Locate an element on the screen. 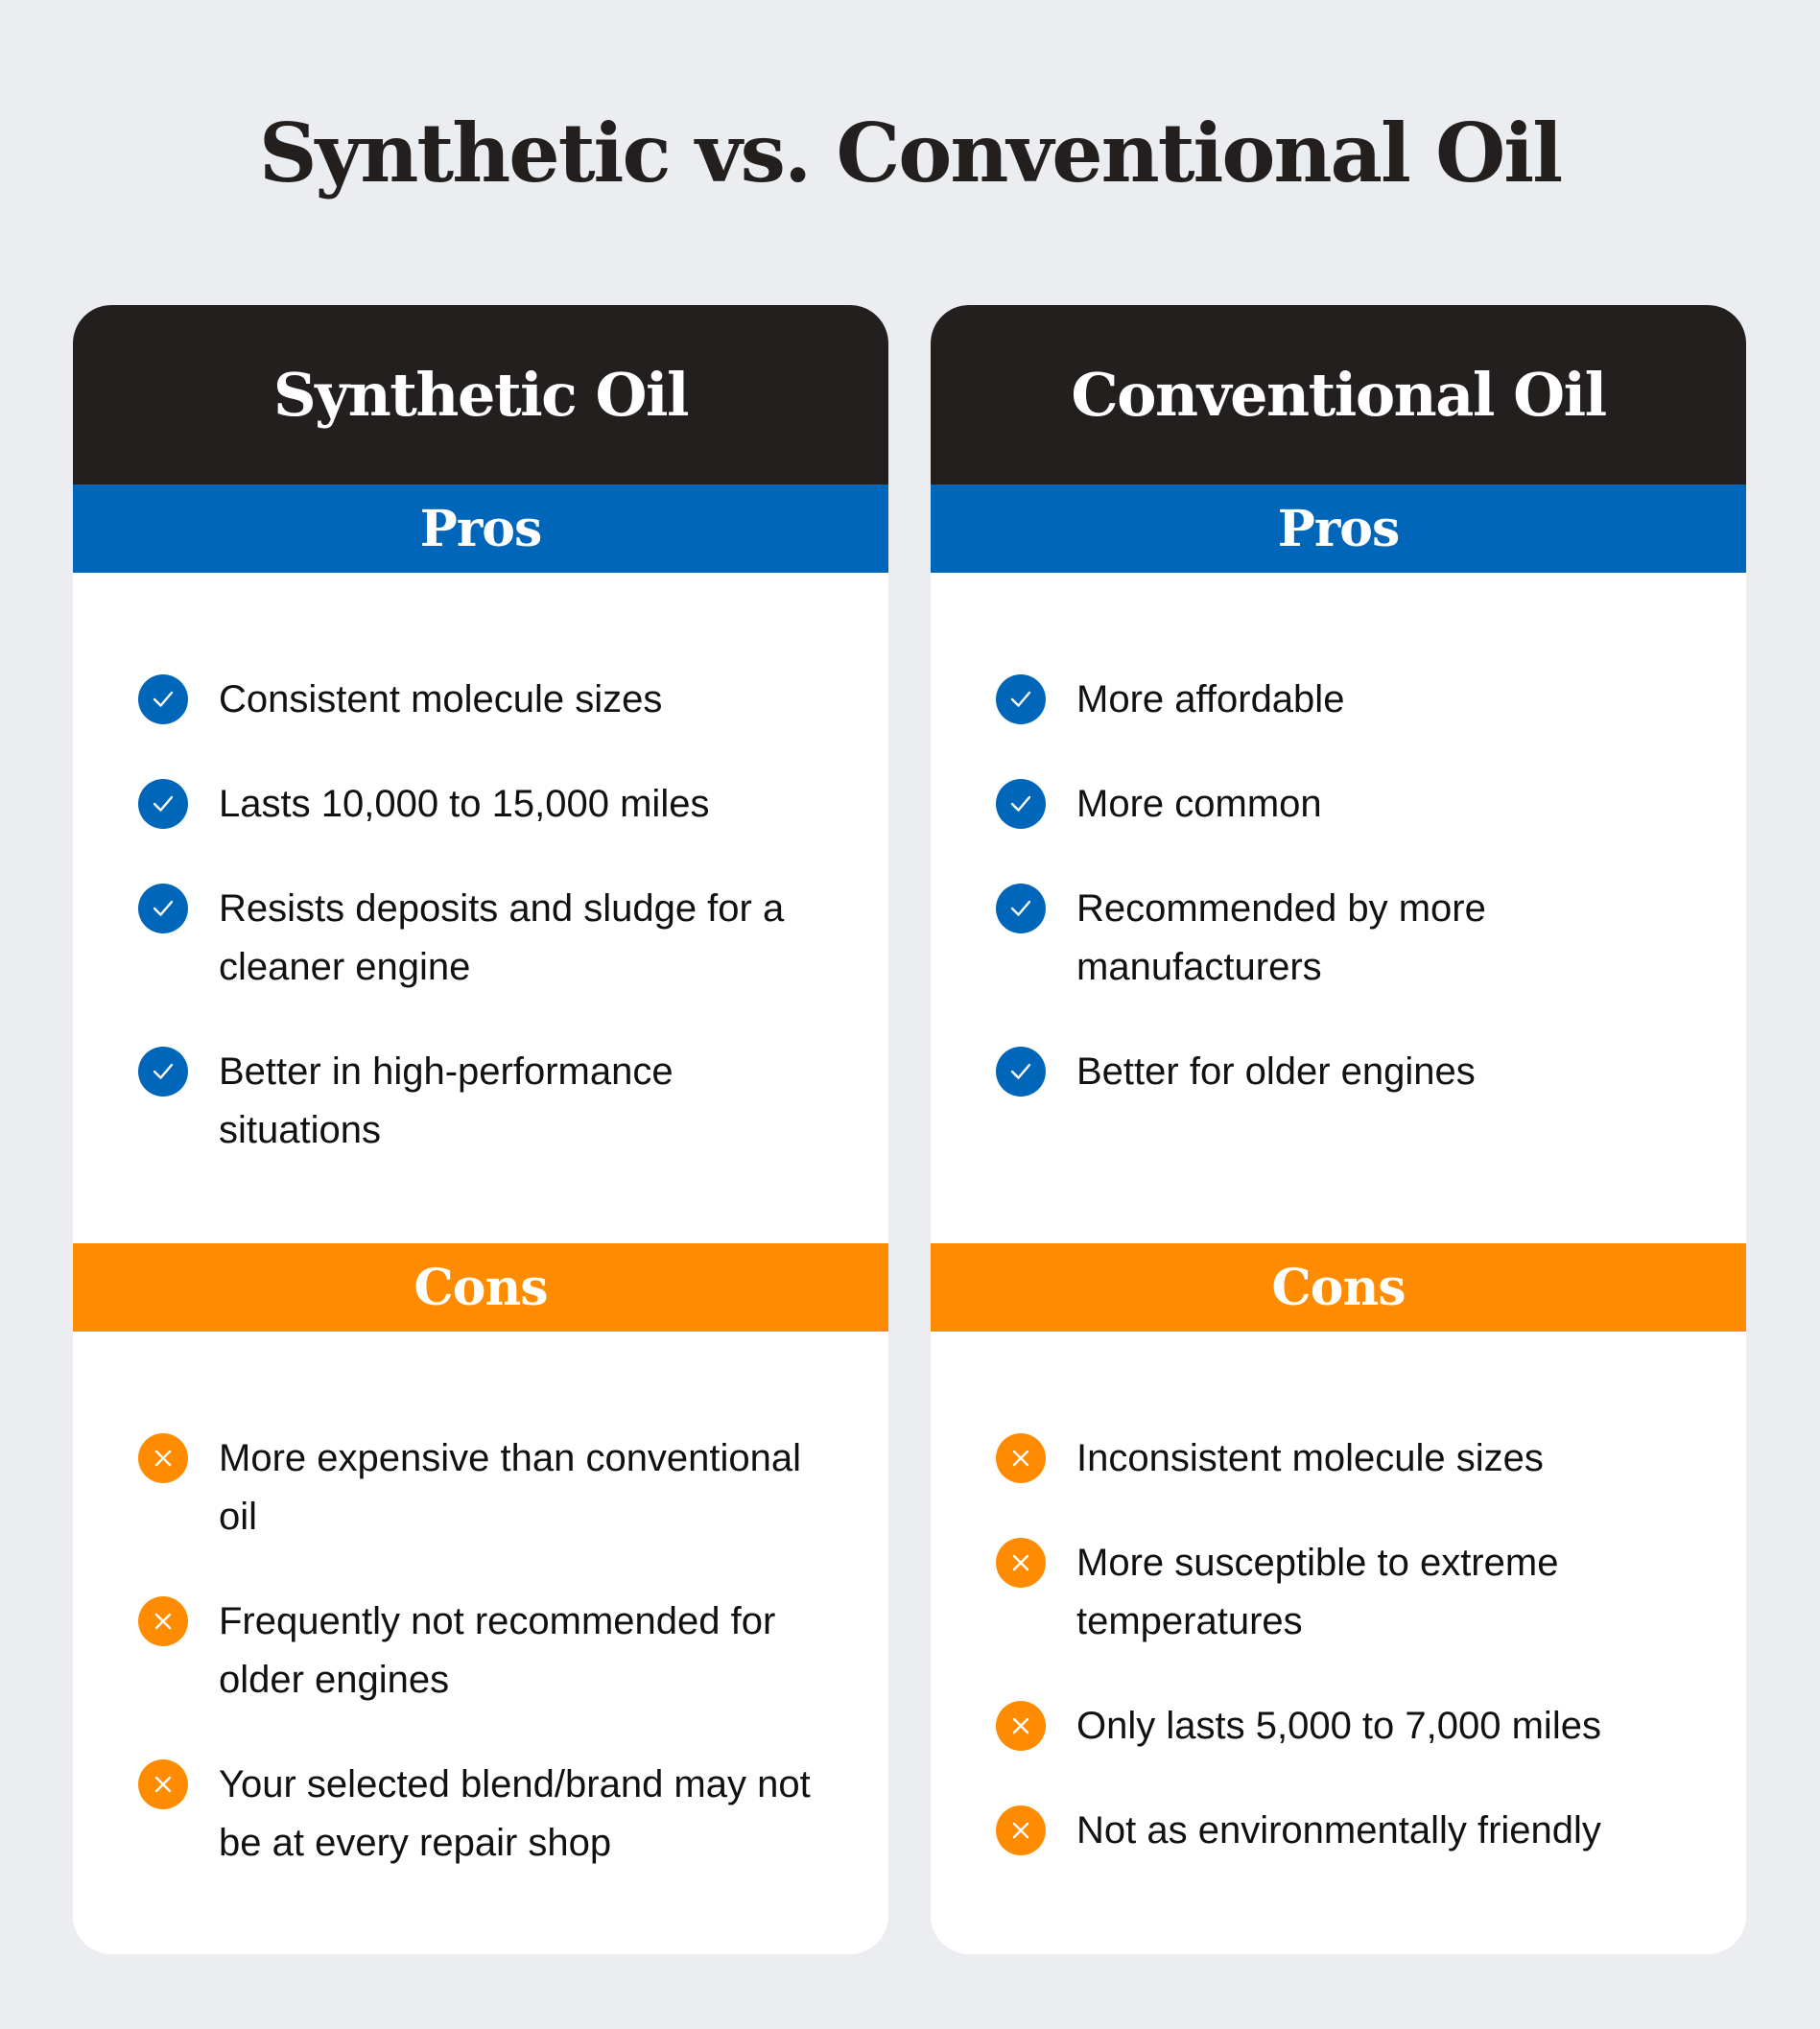  con-item: More susceptible to extreme temperatures is located at coordinates (1339, 1593).